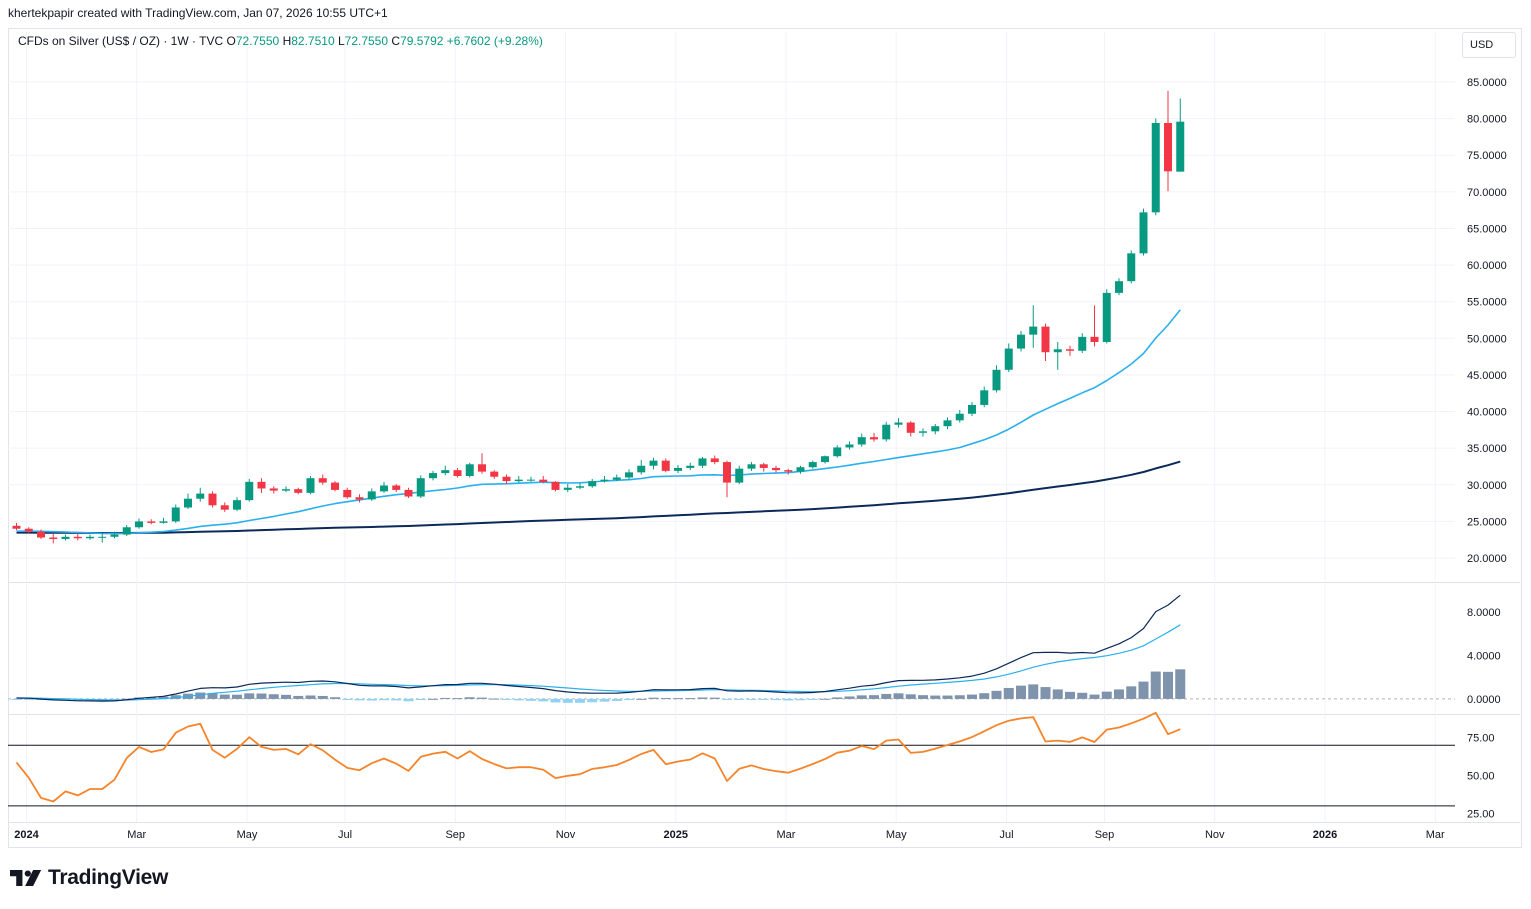 This screenshot has width=1531, height=909. Describe the element at coordinates (1484, 613) in the screenshot. I see `macd-axis-tick: 8.0000` at that location.